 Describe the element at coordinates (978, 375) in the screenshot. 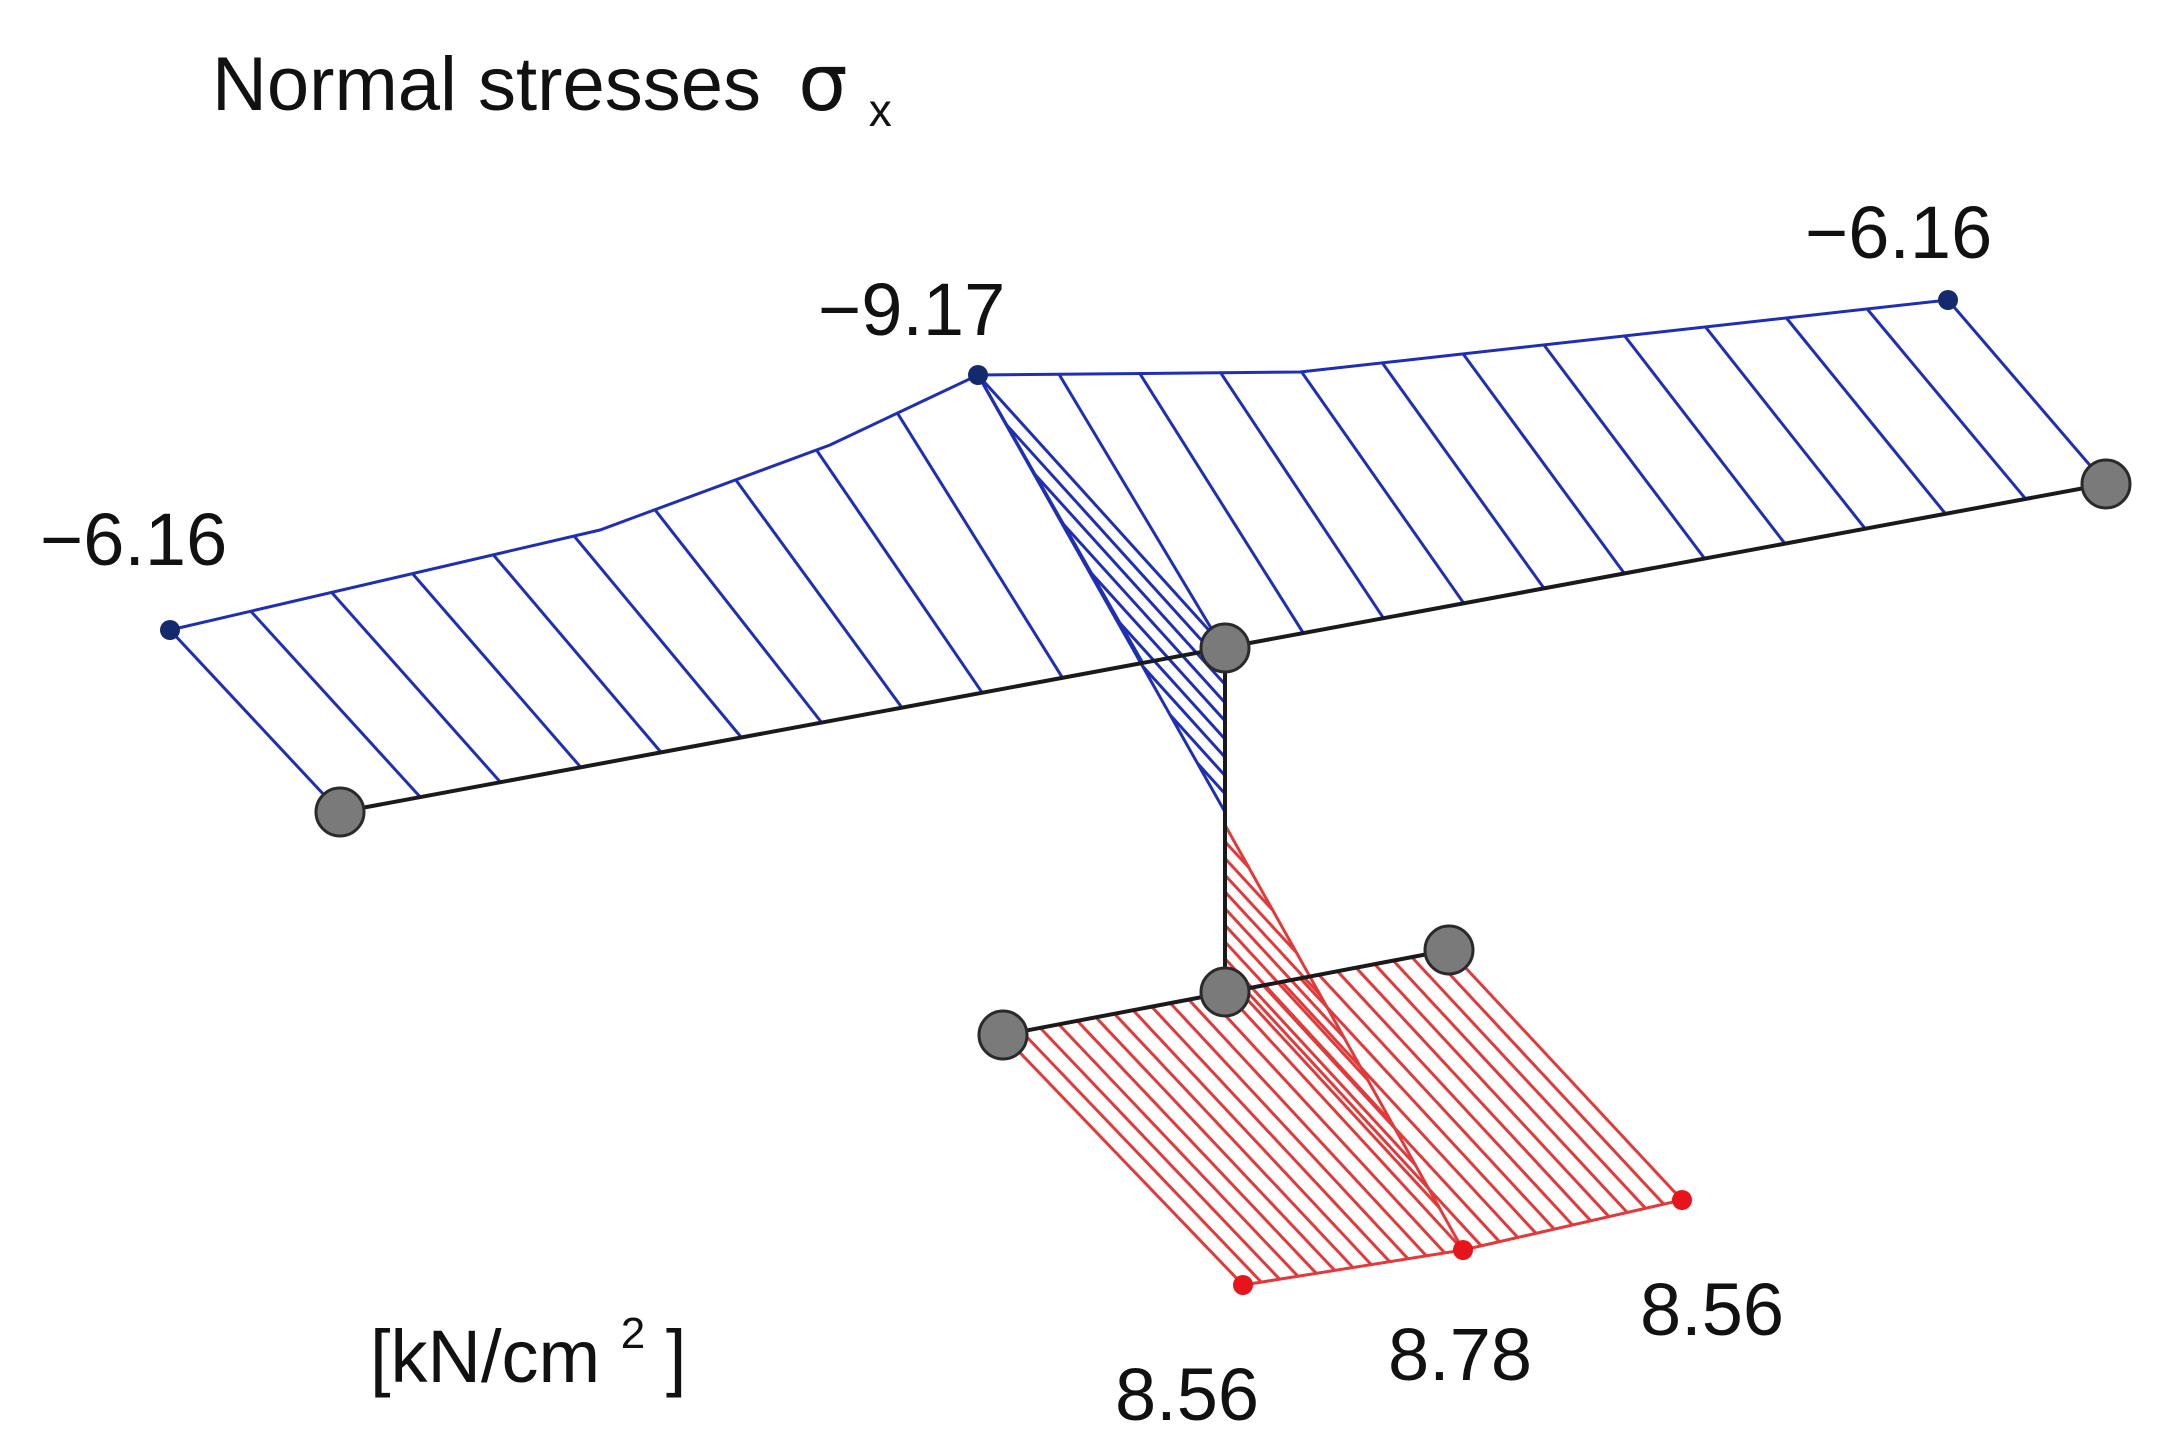

I see `point-web-top` at that location.